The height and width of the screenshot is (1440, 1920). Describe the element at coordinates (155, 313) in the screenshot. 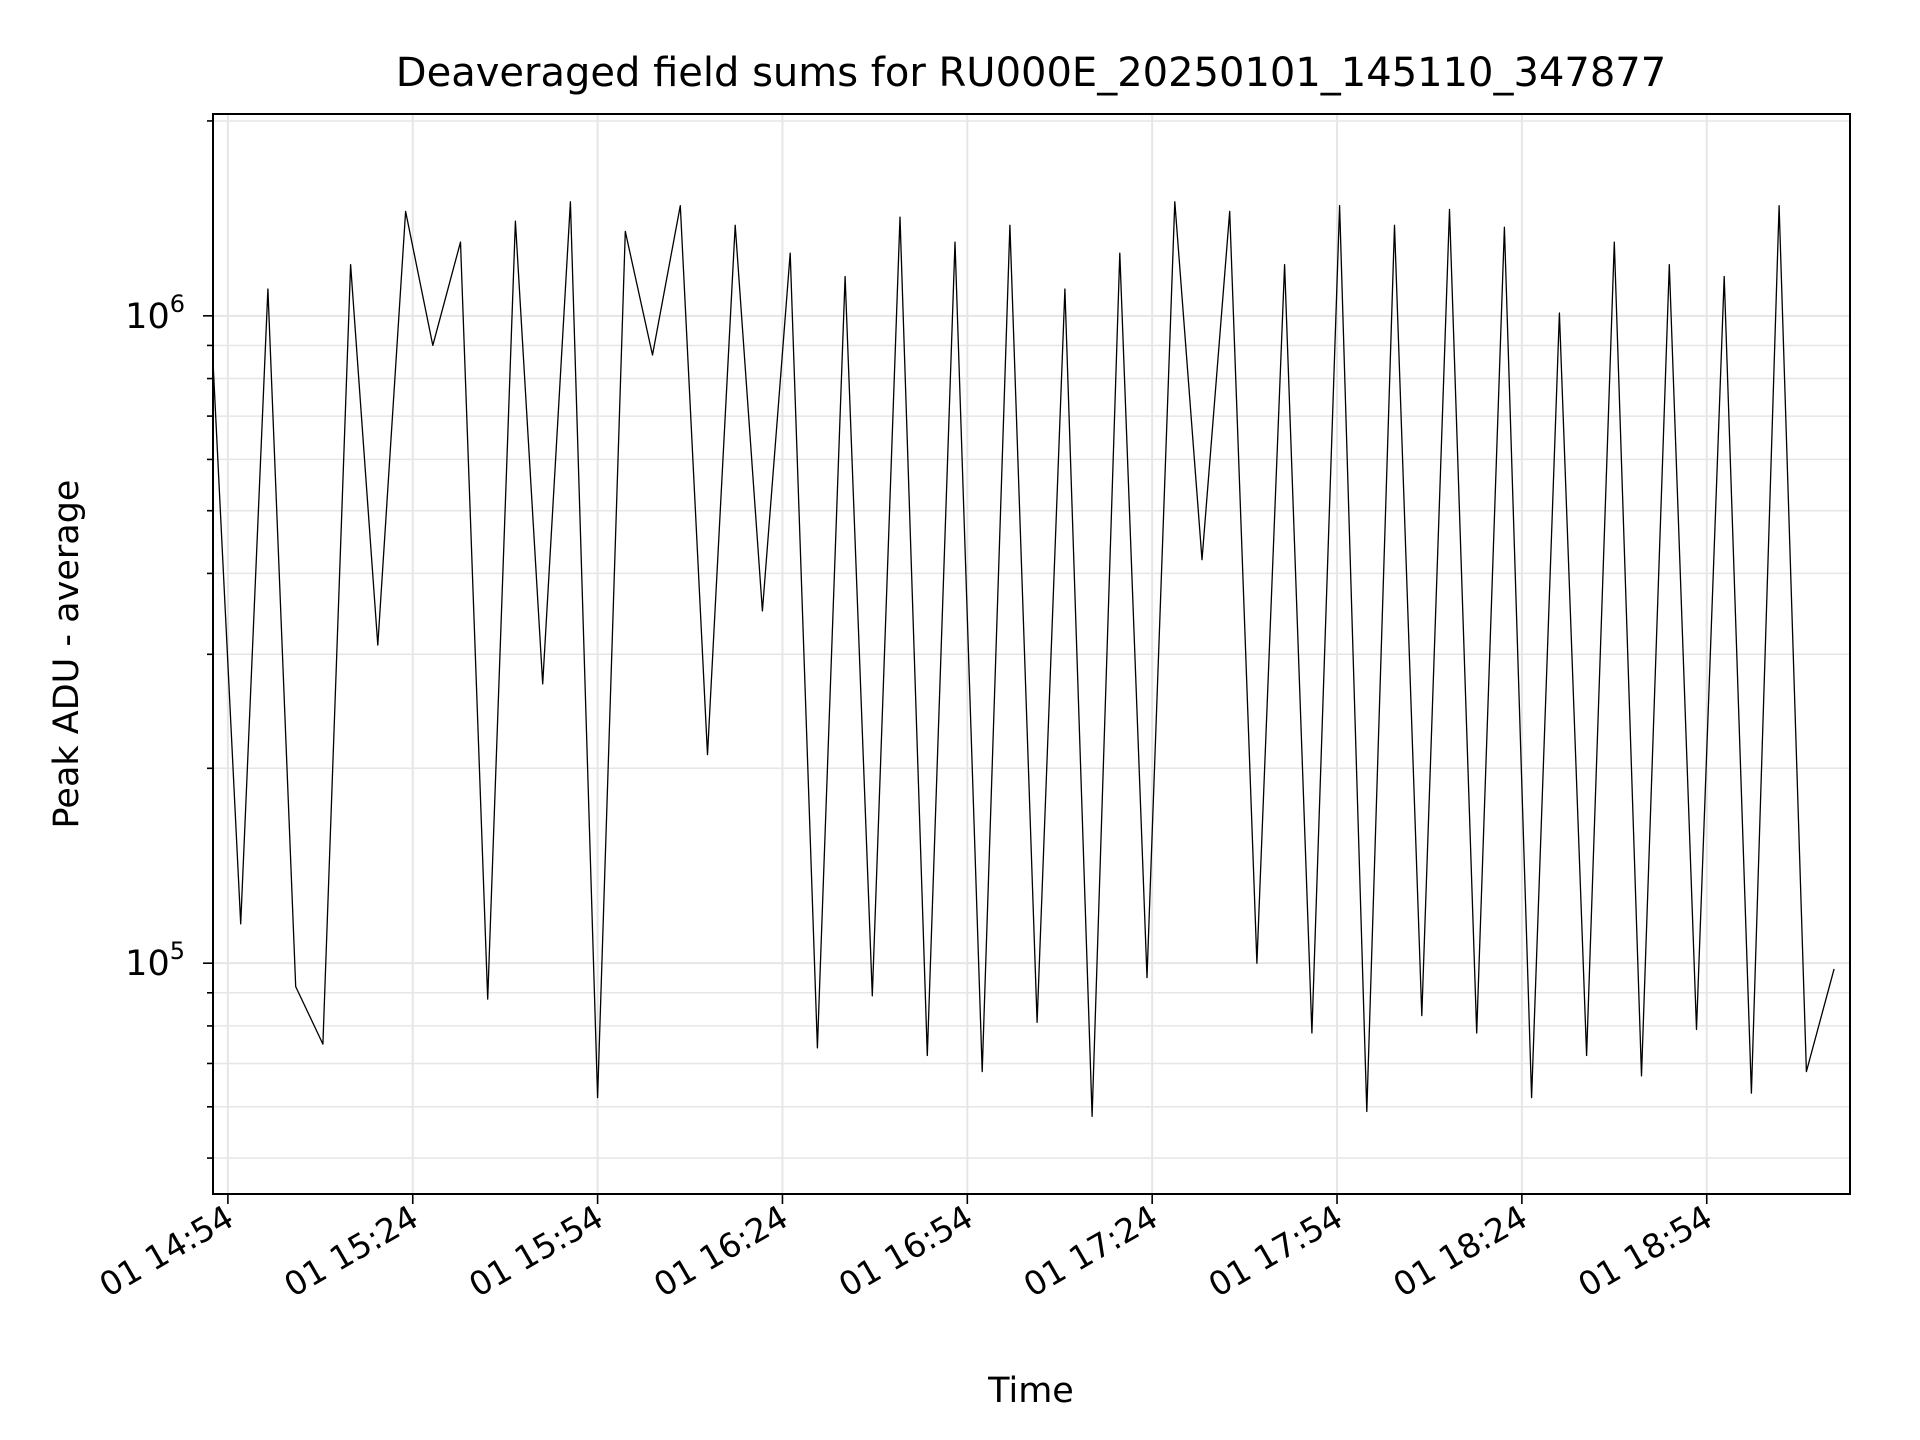

I see `y-tick-label: 10⁶` at that location.